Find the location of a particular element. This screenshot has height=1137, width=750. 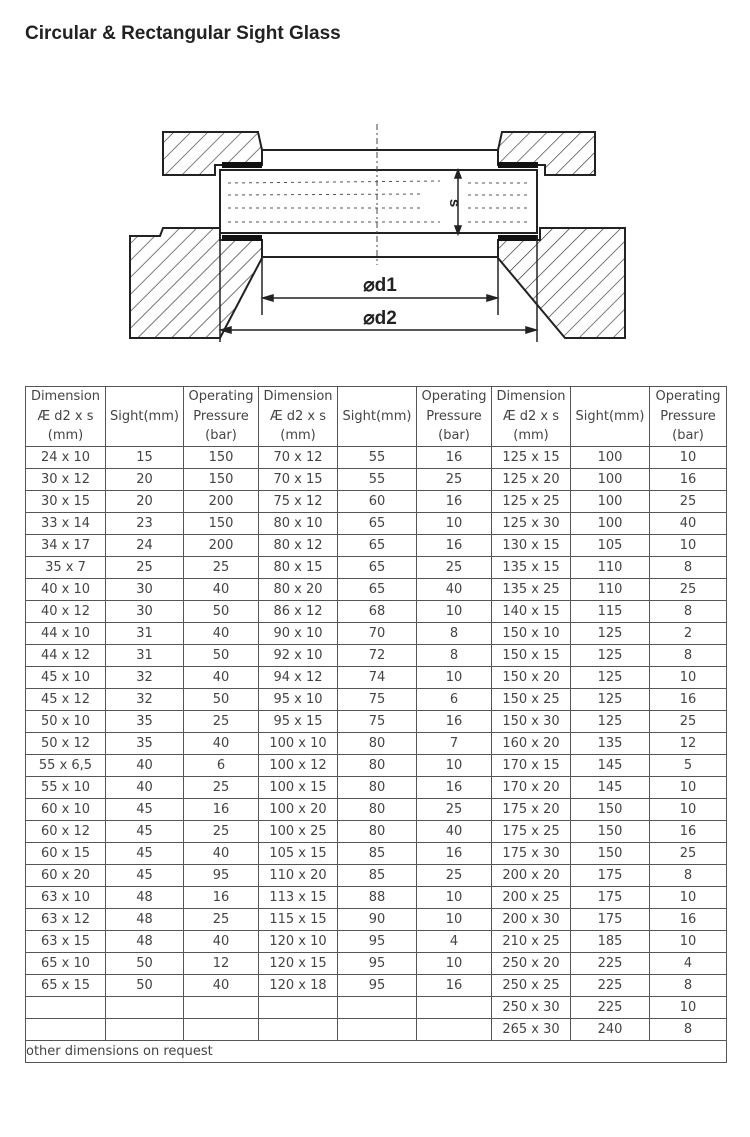

thickness-label: s is located at coordinates (454, 203).